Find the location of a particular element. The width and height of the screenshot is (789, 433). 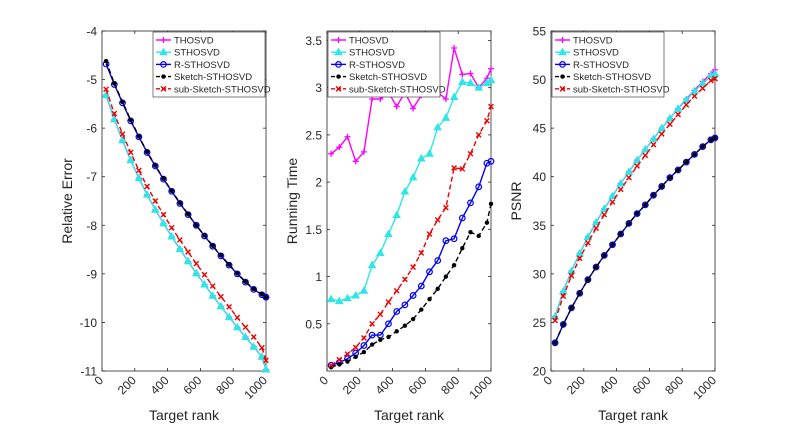

y-tick-label: 30 is located at coordinates (540, 274).